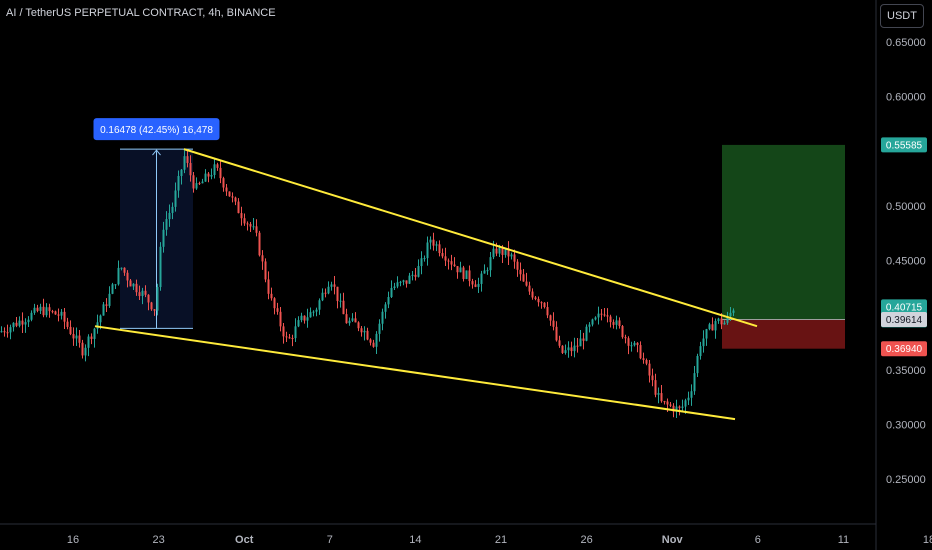  Describe the element at coordinates (904, 349) in the screenshot. I see `price-label-bg` at that location.